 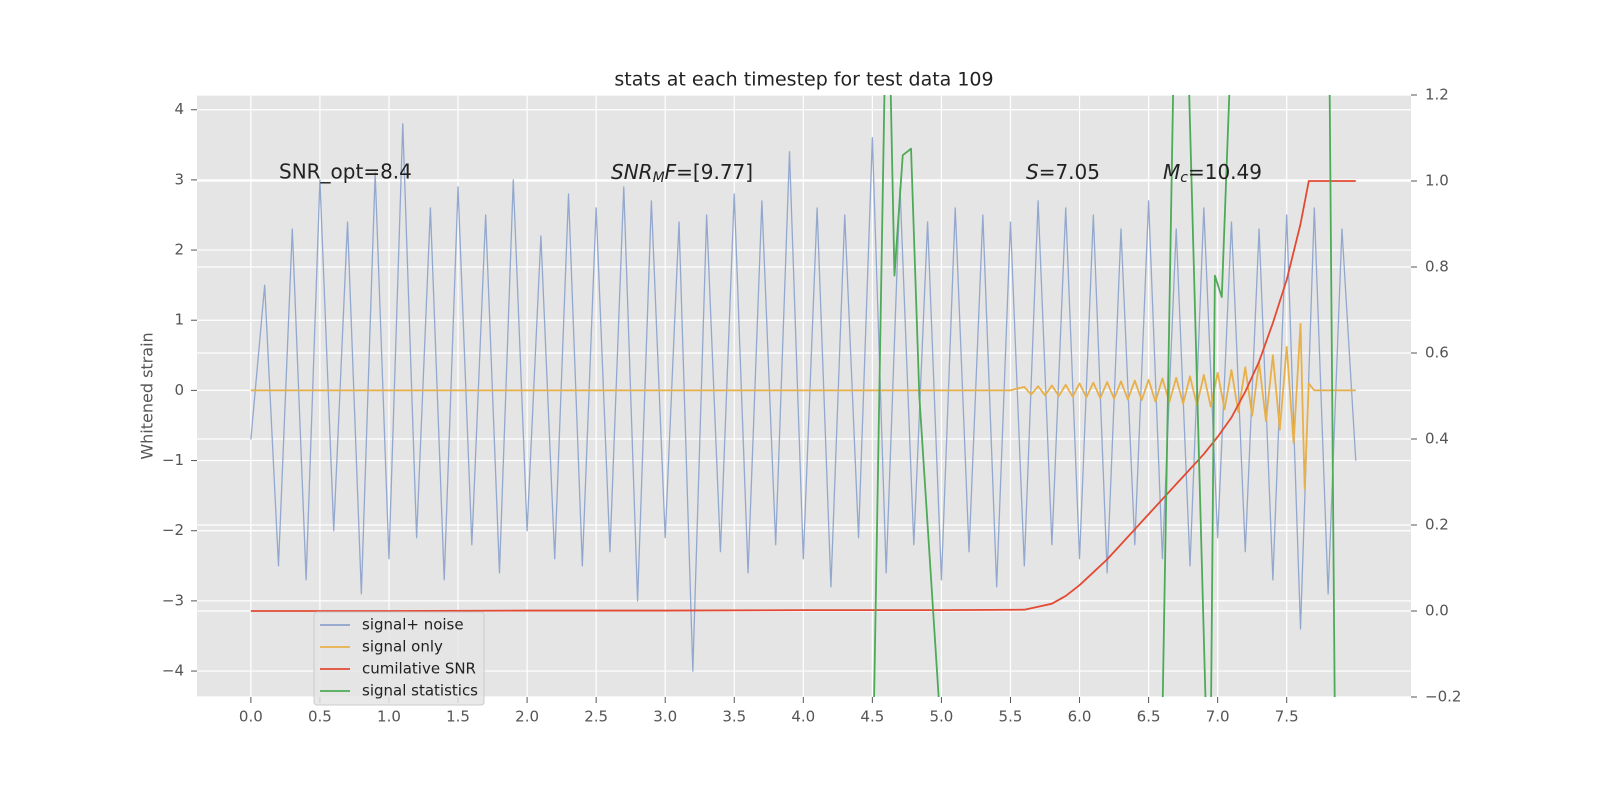 I want to click on annotation: S=7.05, so click(x=1063, y=172).